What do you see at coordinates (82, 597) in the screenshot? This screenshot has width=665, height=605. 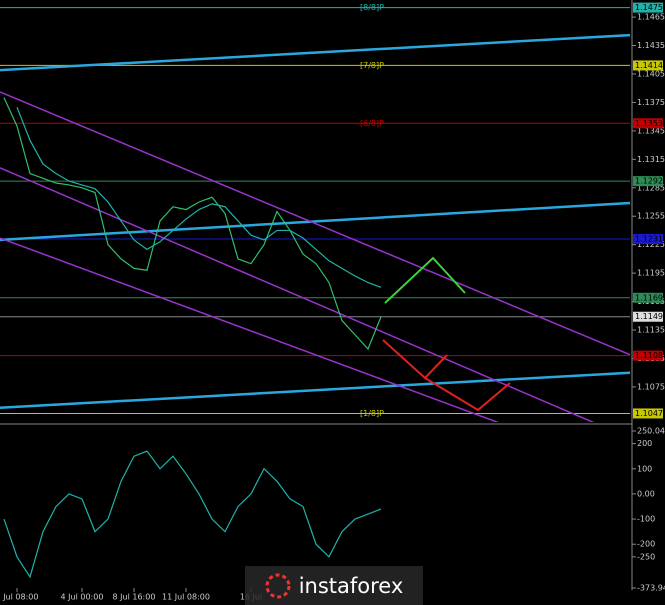 I see `x-tick-label: 4 Jul 00:00` at bounding box center [82, 597].